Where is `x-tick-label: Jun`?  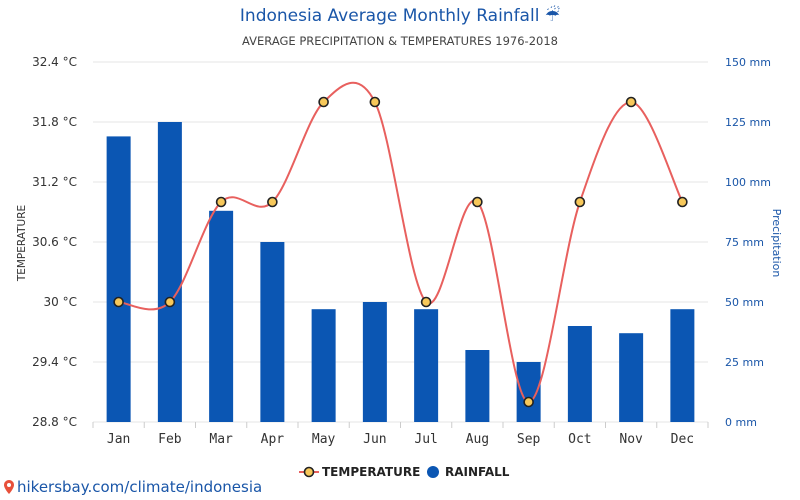 x-tick-label: Jun is located at coordinates (374, 439).